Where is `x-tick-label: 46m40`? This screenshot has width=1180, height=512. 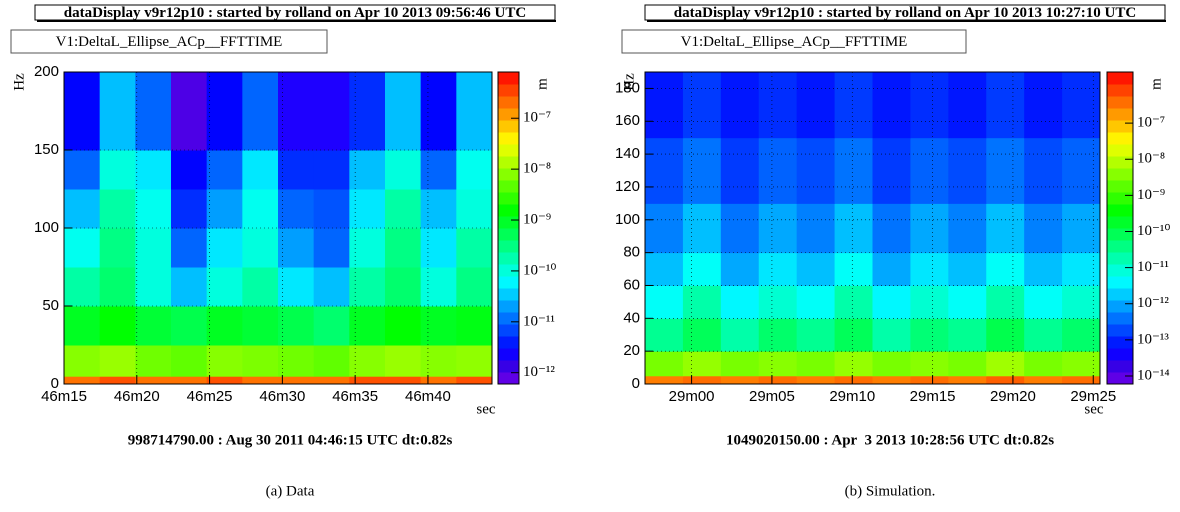
x-tick-label: 46m40 is located at coordinates (428, 396).